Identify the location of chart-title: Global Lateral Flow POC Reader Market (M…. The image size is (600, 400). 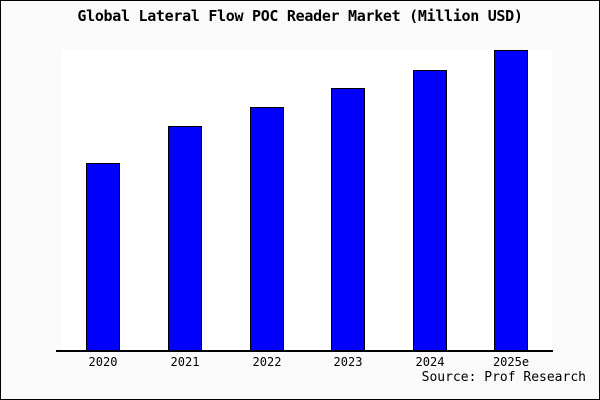
(300, 16).